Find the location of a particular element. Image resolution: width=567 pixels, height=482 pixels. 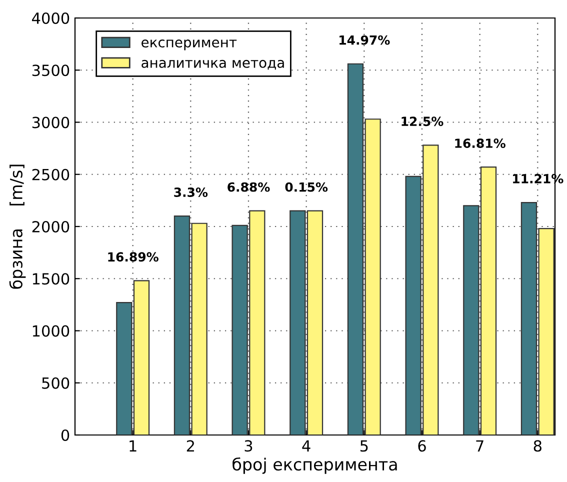

x-tick-label: 2 is located at coordinates (190, 446).